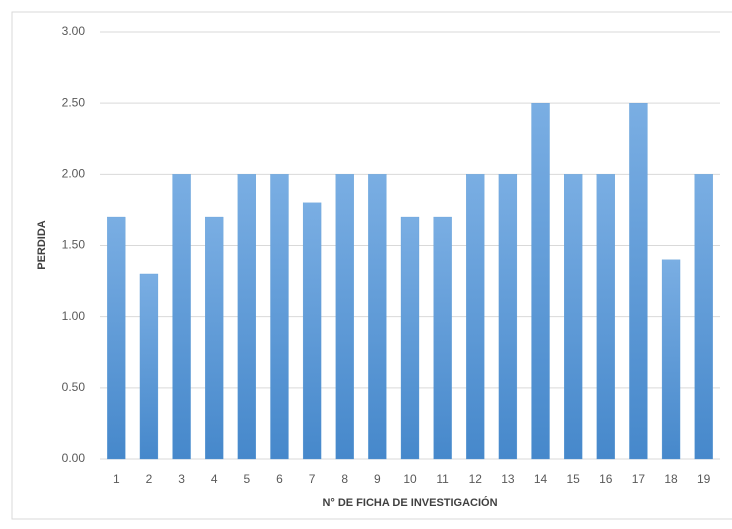 The width and height of the screenshot is (732, 529). What do you see at coordinates (409, 502) in the screenshot?
I see `x-axis-title: N° DE FICHA DE INVESTIGACIÓN` at bounding box center [409, 502].